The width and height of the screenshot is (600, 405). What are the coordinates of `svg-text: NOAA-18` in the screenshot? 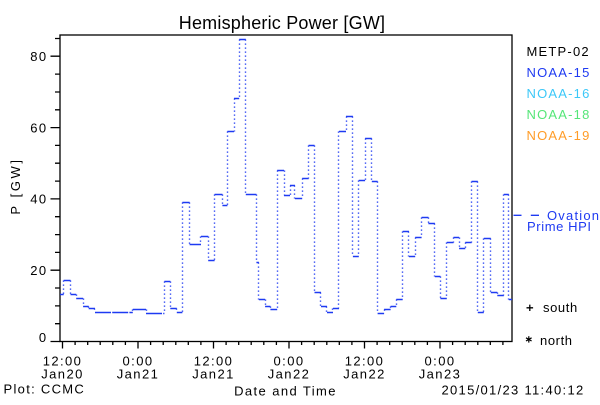 It's located at (559, 114).